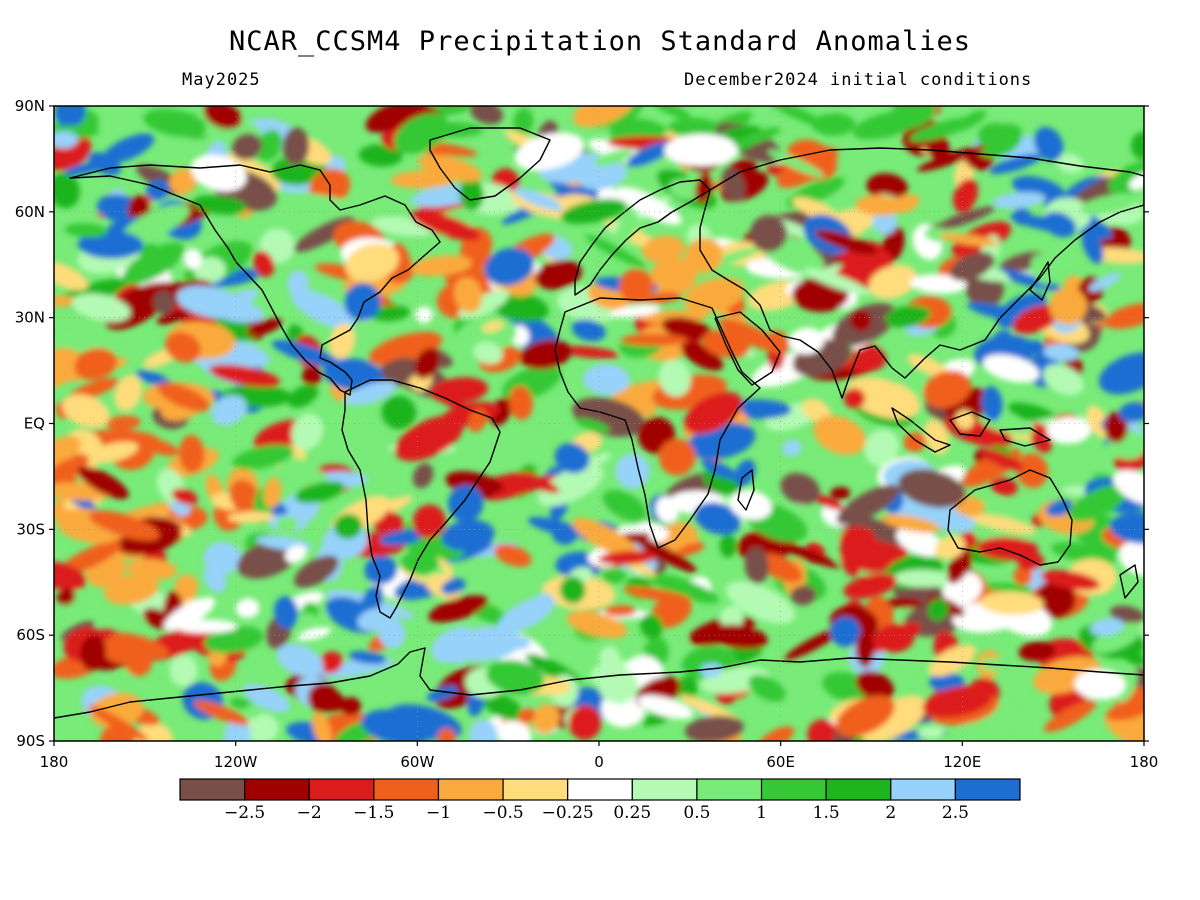 Image resolution: width=1200 pixels, height=900 pixels. Describe the element at coordinates (826, 813) in the screenshot. I see `colorbar-label: 1.5` at that location.